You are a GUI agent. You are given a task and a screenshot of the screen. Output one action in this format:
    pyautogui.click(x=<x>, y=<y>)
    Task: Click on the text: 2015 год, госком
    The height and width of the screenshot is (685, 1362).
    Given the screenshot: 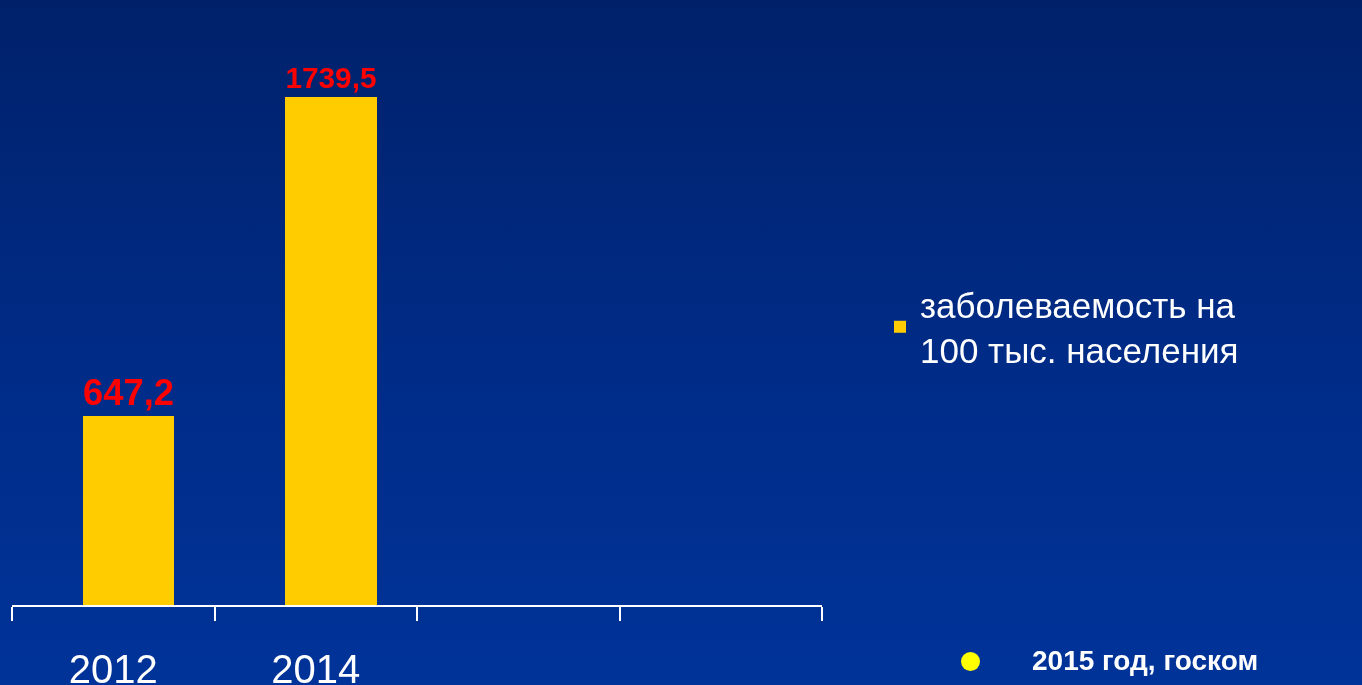 What is the action you would take?
    pyautogui.click(x=1145, y=660)
    